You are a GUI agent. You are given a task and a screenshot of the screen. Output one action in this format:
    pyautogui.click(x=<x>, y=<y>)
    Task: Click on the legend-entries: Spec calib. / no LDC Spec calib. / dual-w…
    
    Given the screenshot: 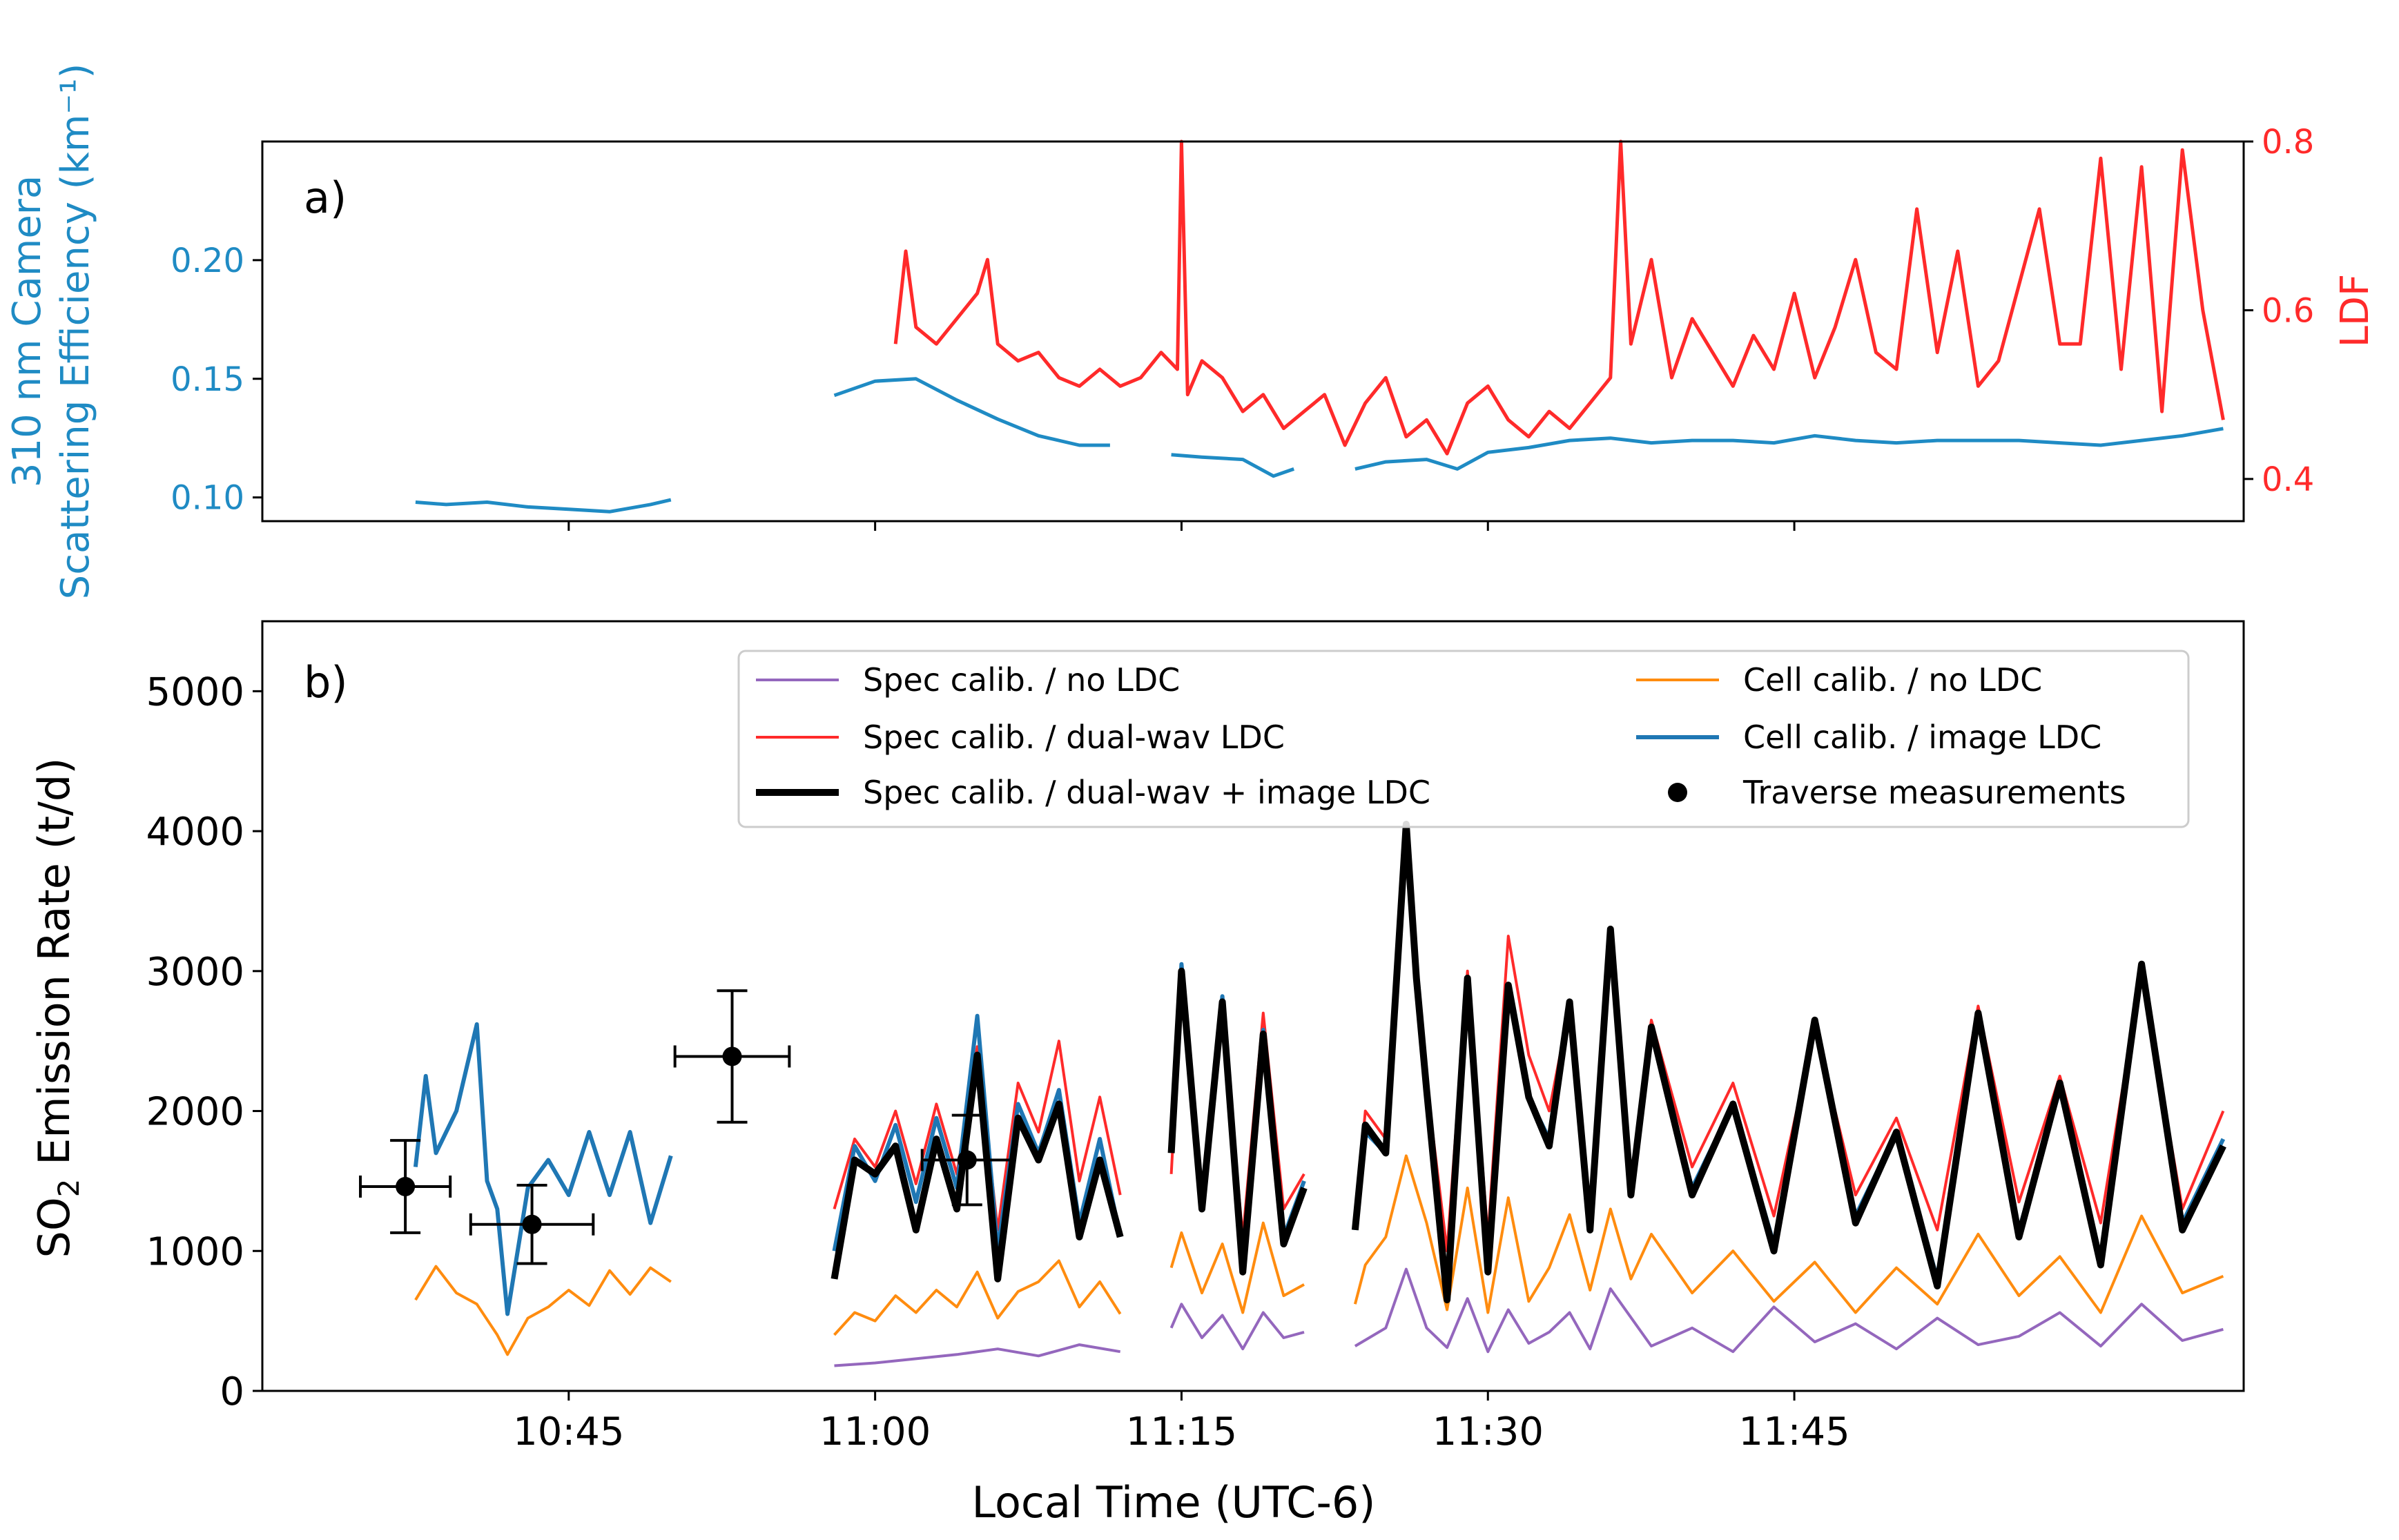 What is the action you would take?
    pyautogui.click(x=1441, y=736)
    